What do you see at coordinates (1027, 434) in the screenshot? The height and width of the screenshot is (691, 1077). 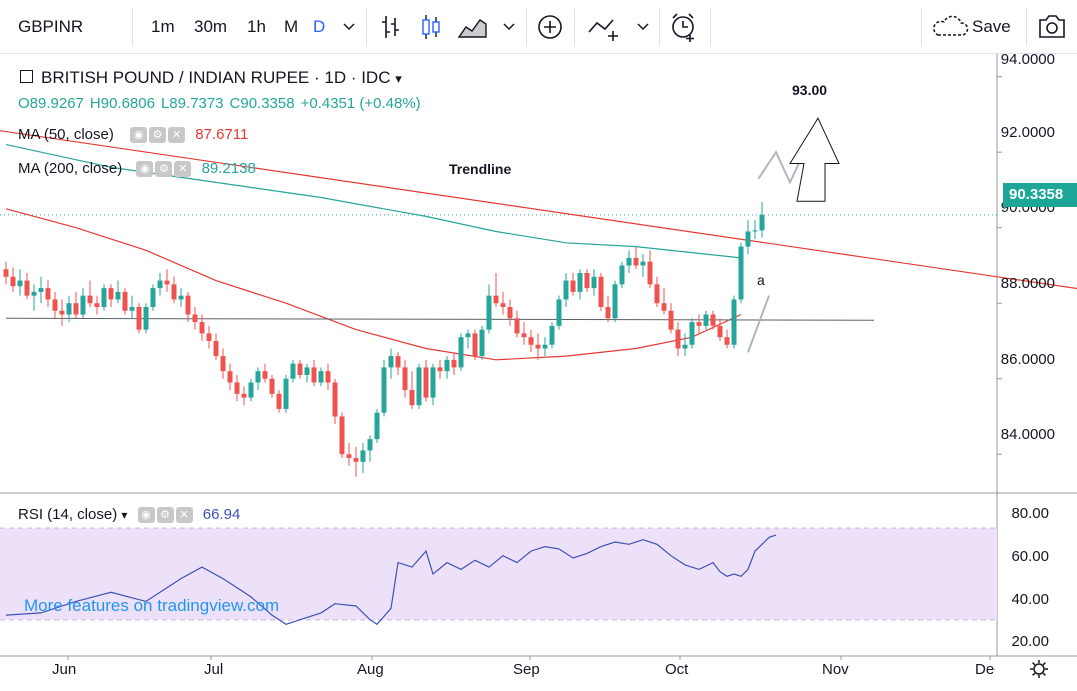 I see `price-axis-label: 84.0000` at bounding box center [1027, 434].